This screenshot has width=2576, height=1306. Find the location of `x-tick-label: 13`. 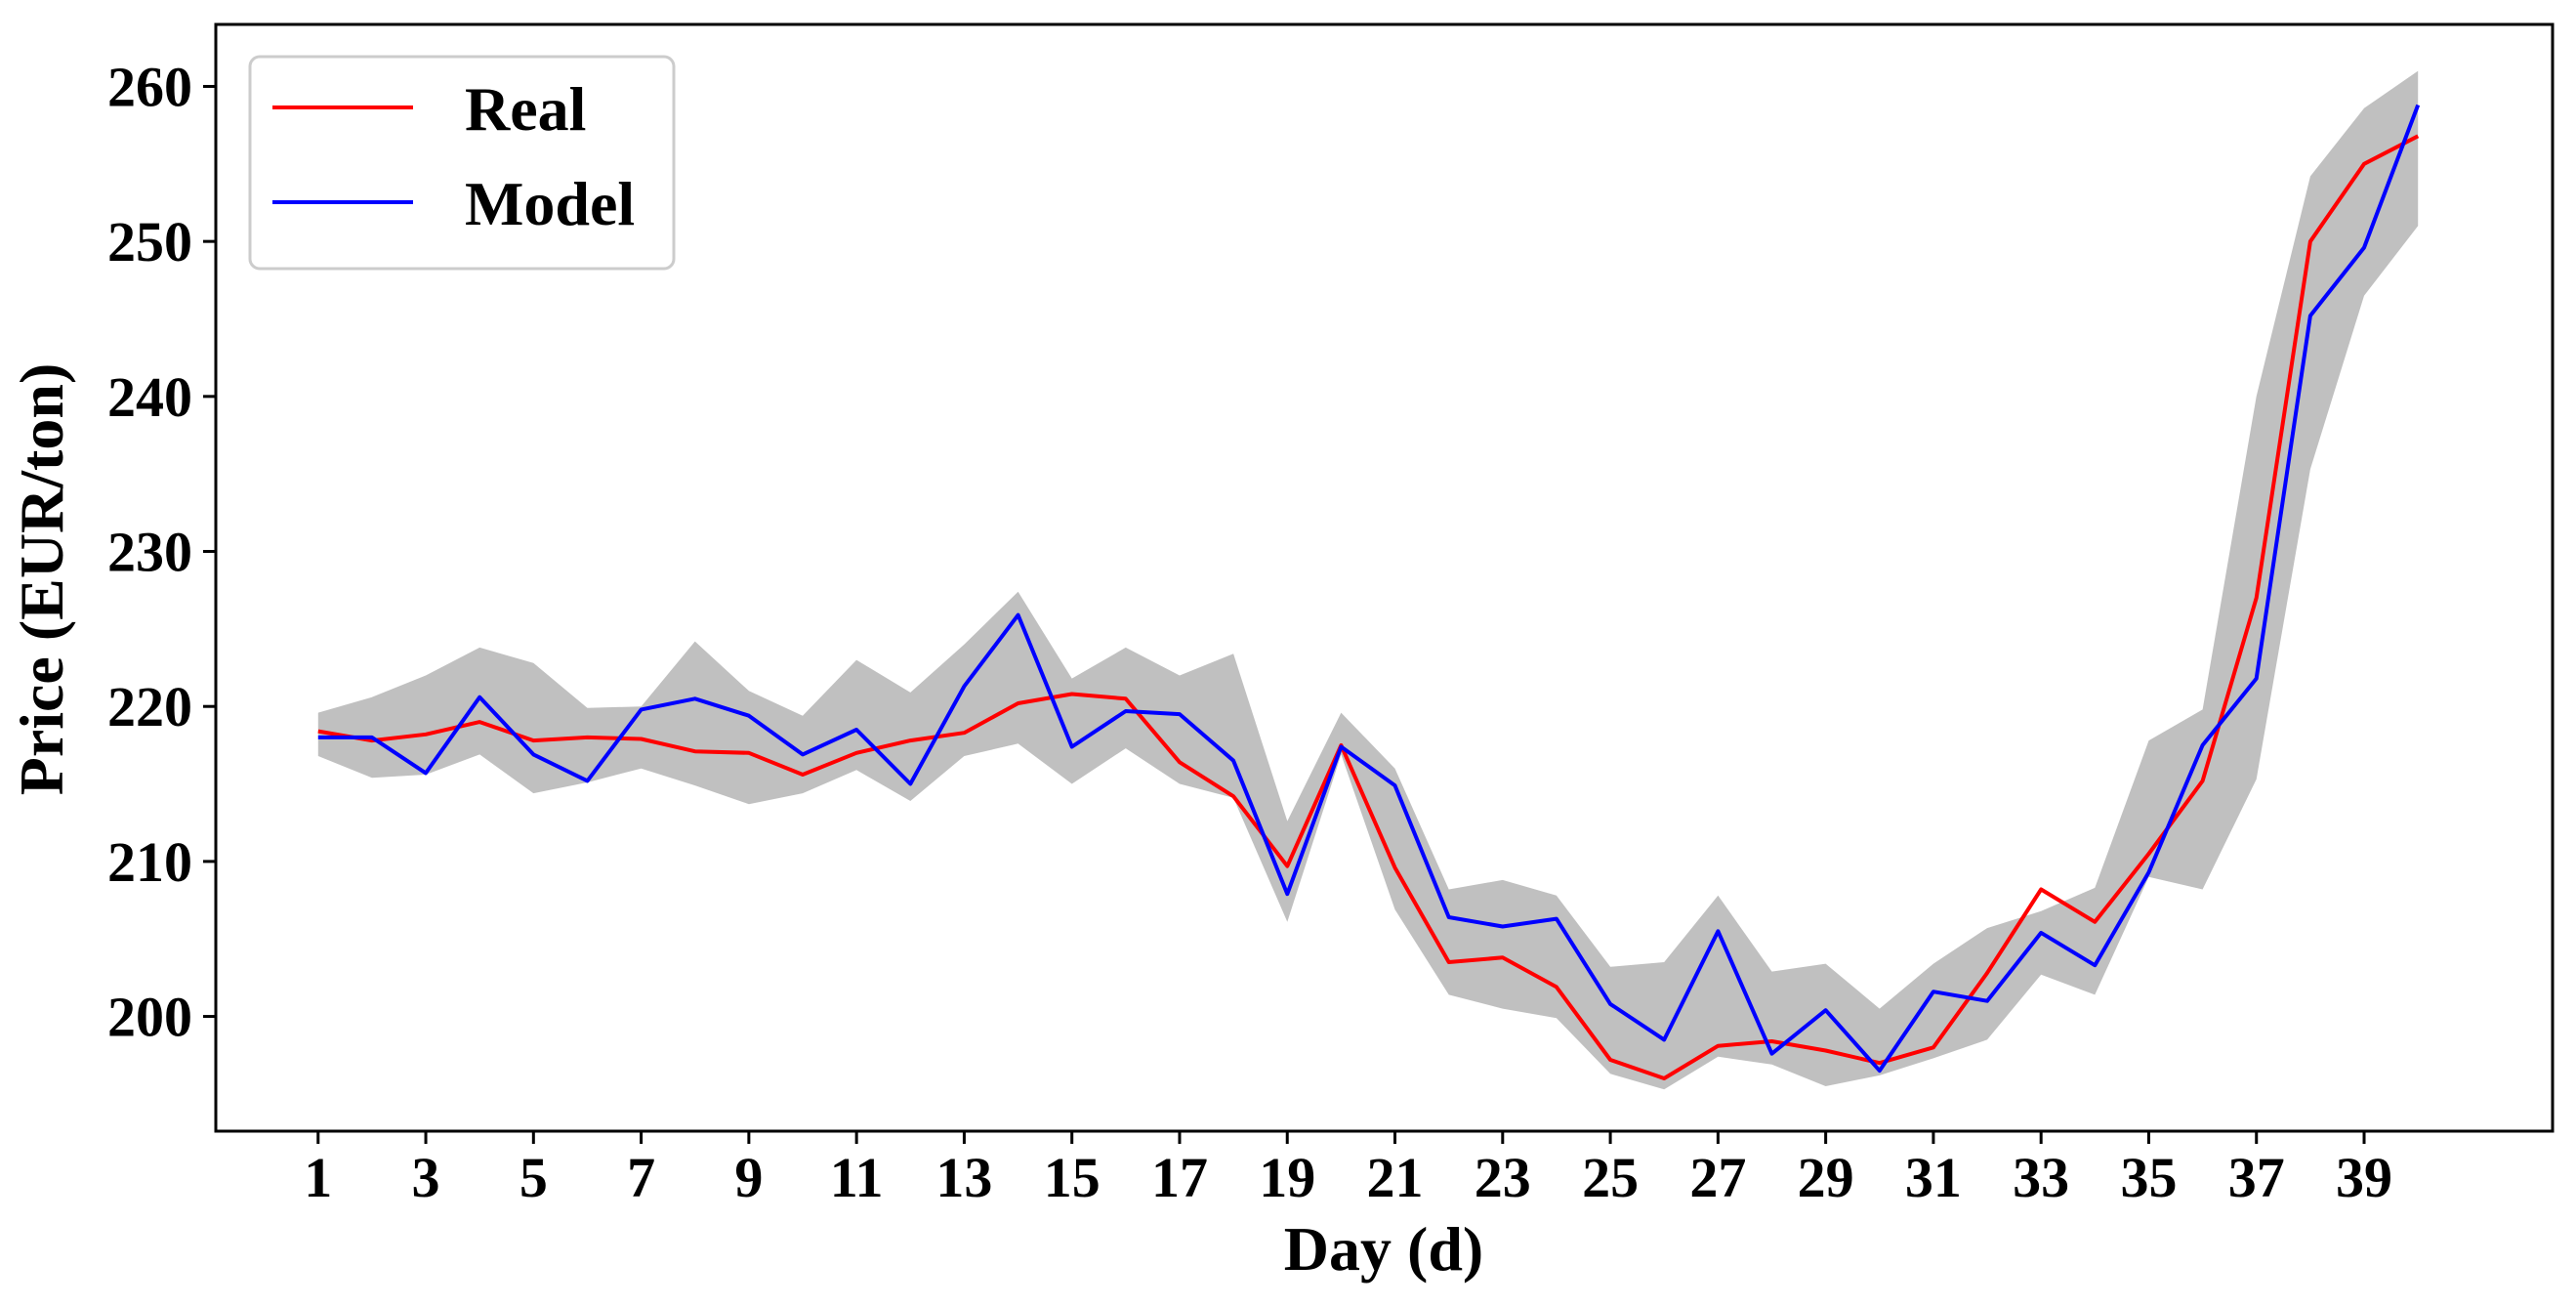

x-tick-label: 13 is located at coordinates (963, 1177).